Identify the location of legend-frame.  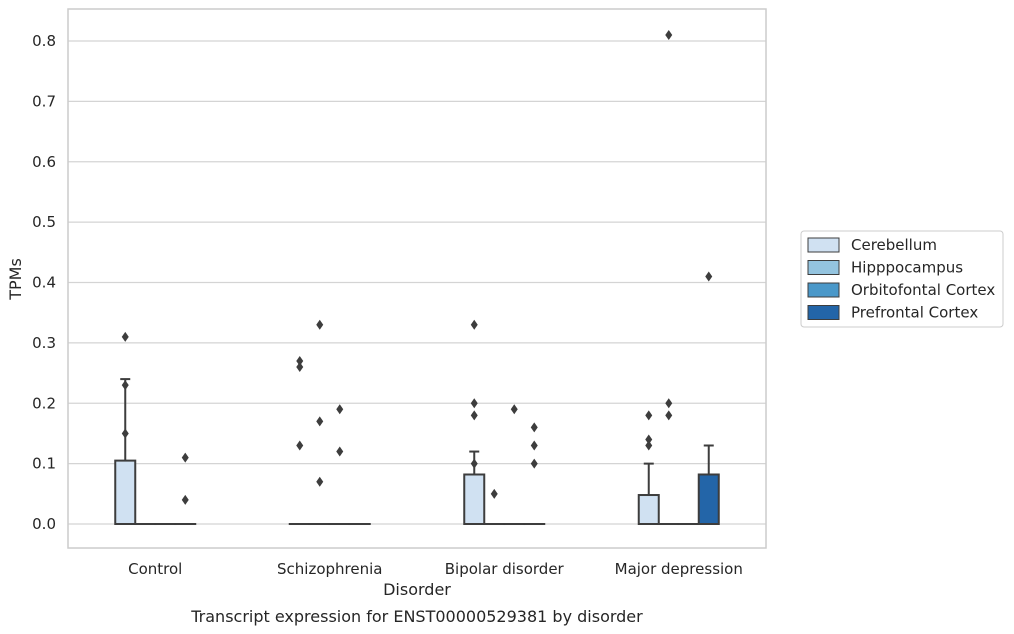
(902, 279).